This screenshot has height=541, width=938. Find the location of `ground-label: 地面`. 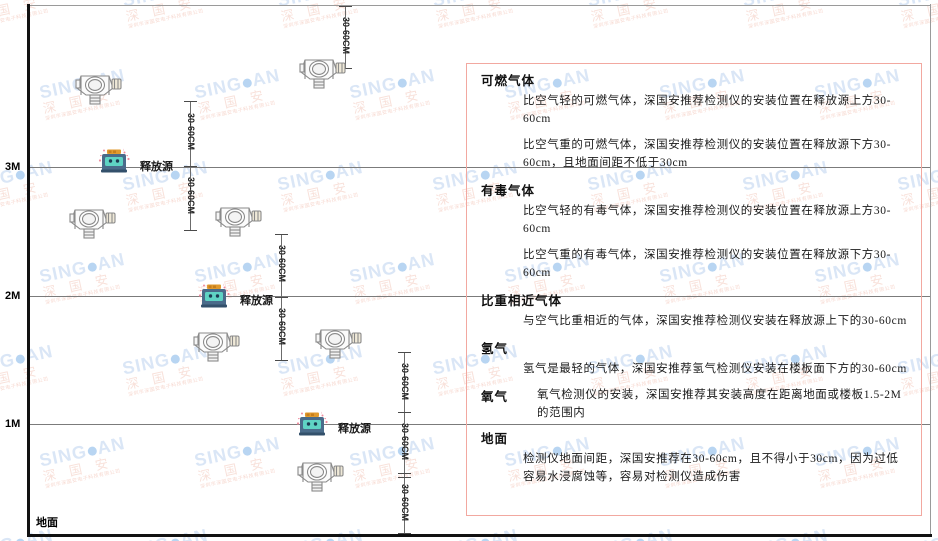

ground-label: 地面 is located at coordinates (47, 523).